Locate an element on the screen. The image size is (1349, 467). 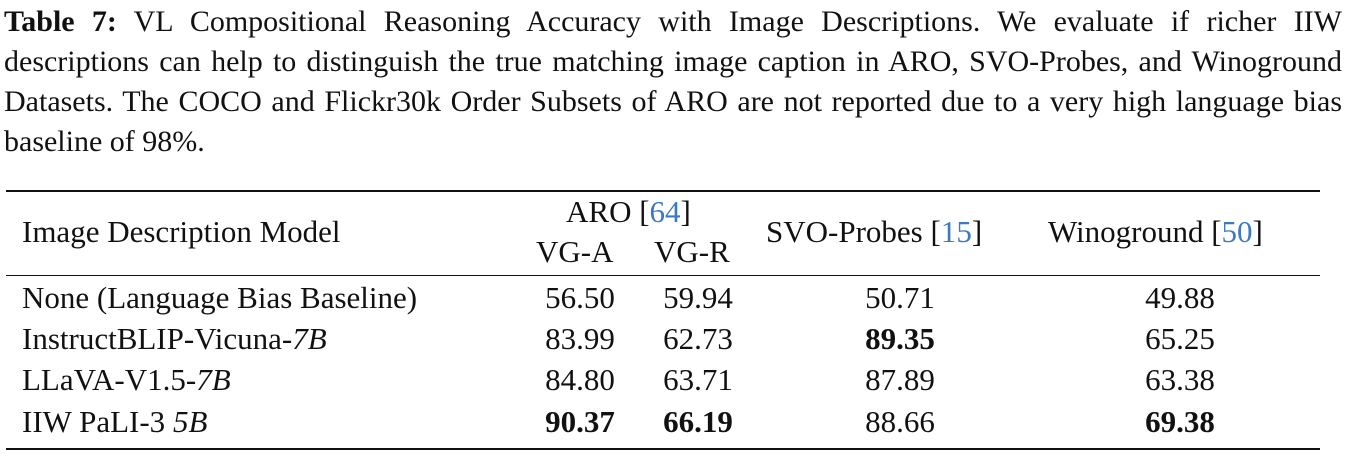
top-rule is located at coordinates (663, 191).